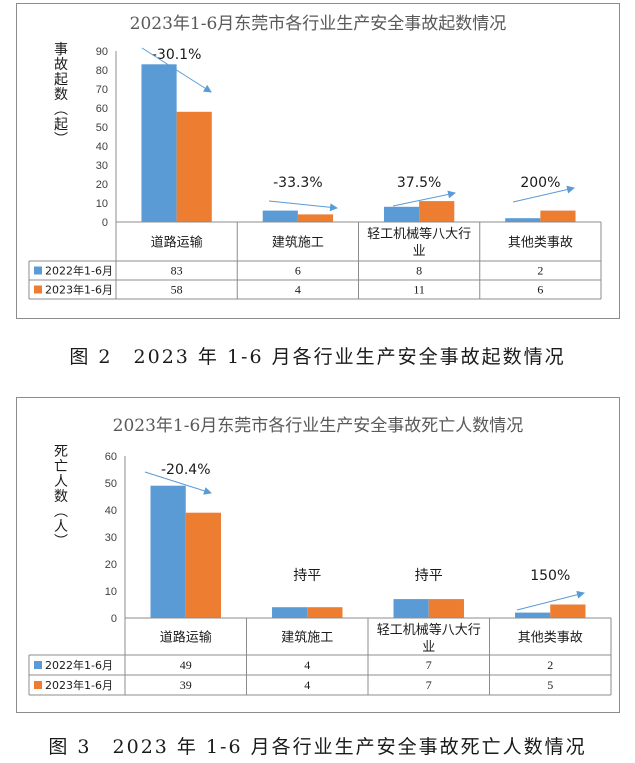 The image size is (635, 763). I want to click on chart-title: 2023年1-6月东莞市各行业生产安全事故起数情况, so click(318, 24).